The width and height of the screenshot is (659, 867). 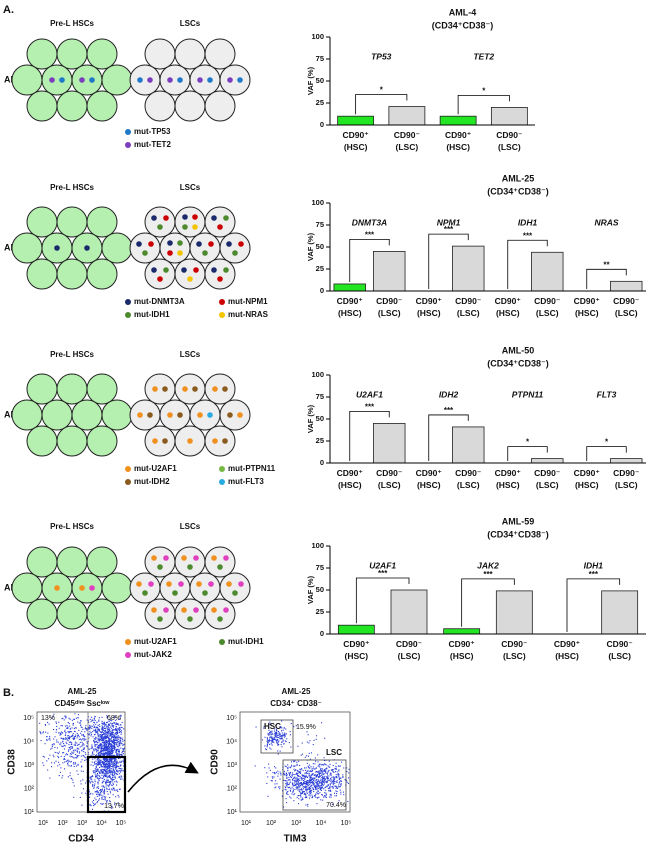 I want to click on group-label: LSCs, so click(x=190, y=23).